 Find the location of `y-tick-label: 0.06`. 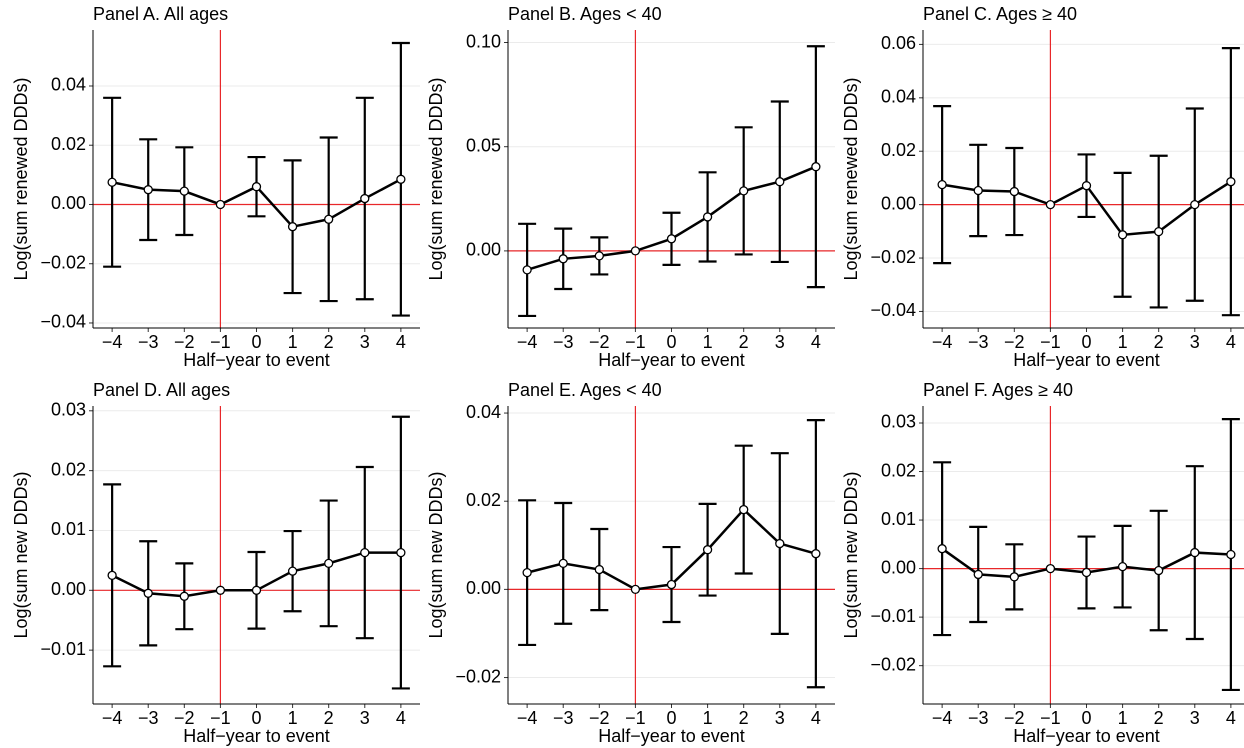

y-tick-label: 0.06 is located at coordinates (898, 43).